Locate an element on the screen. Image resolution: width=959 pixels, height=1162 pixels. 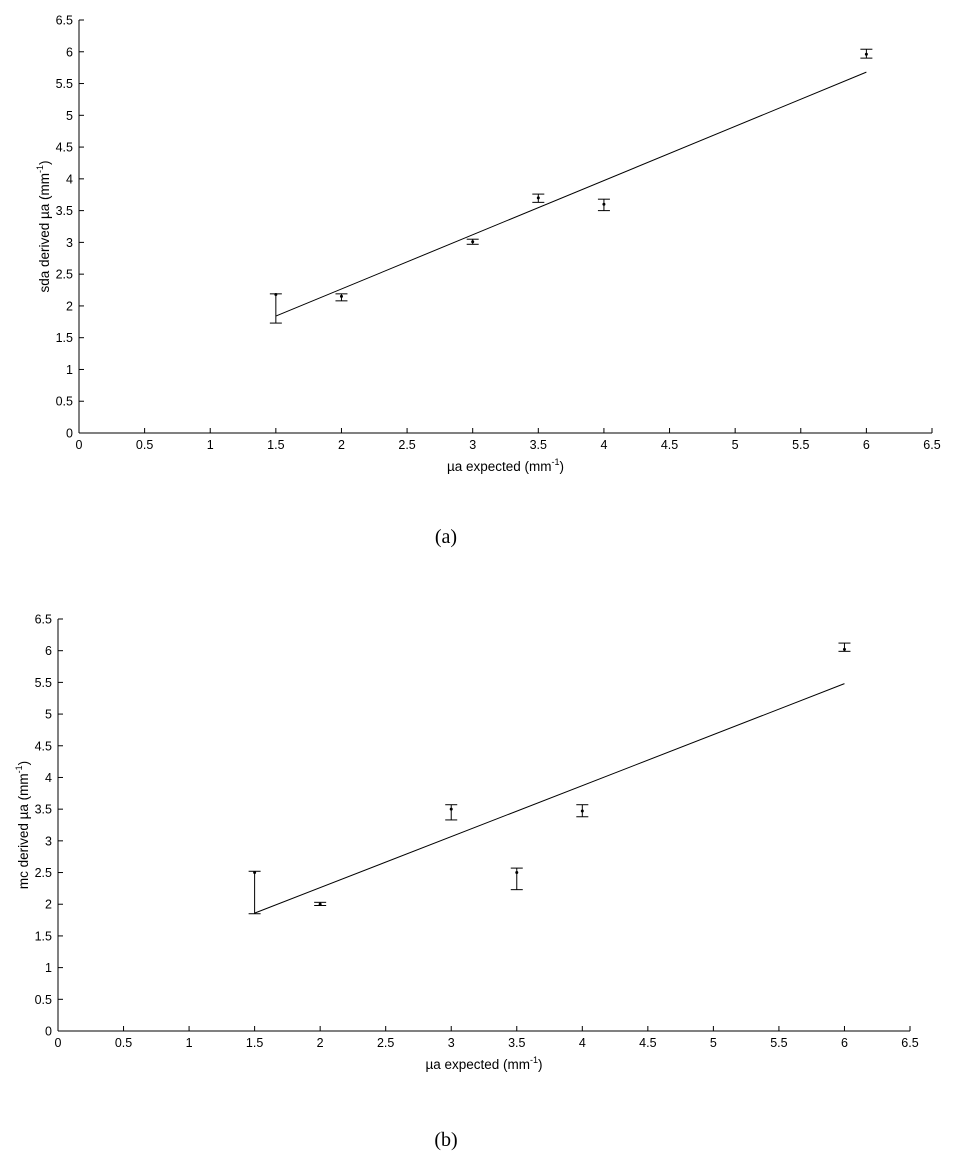
panel-label: (a) is located at coordinates (446, 537).